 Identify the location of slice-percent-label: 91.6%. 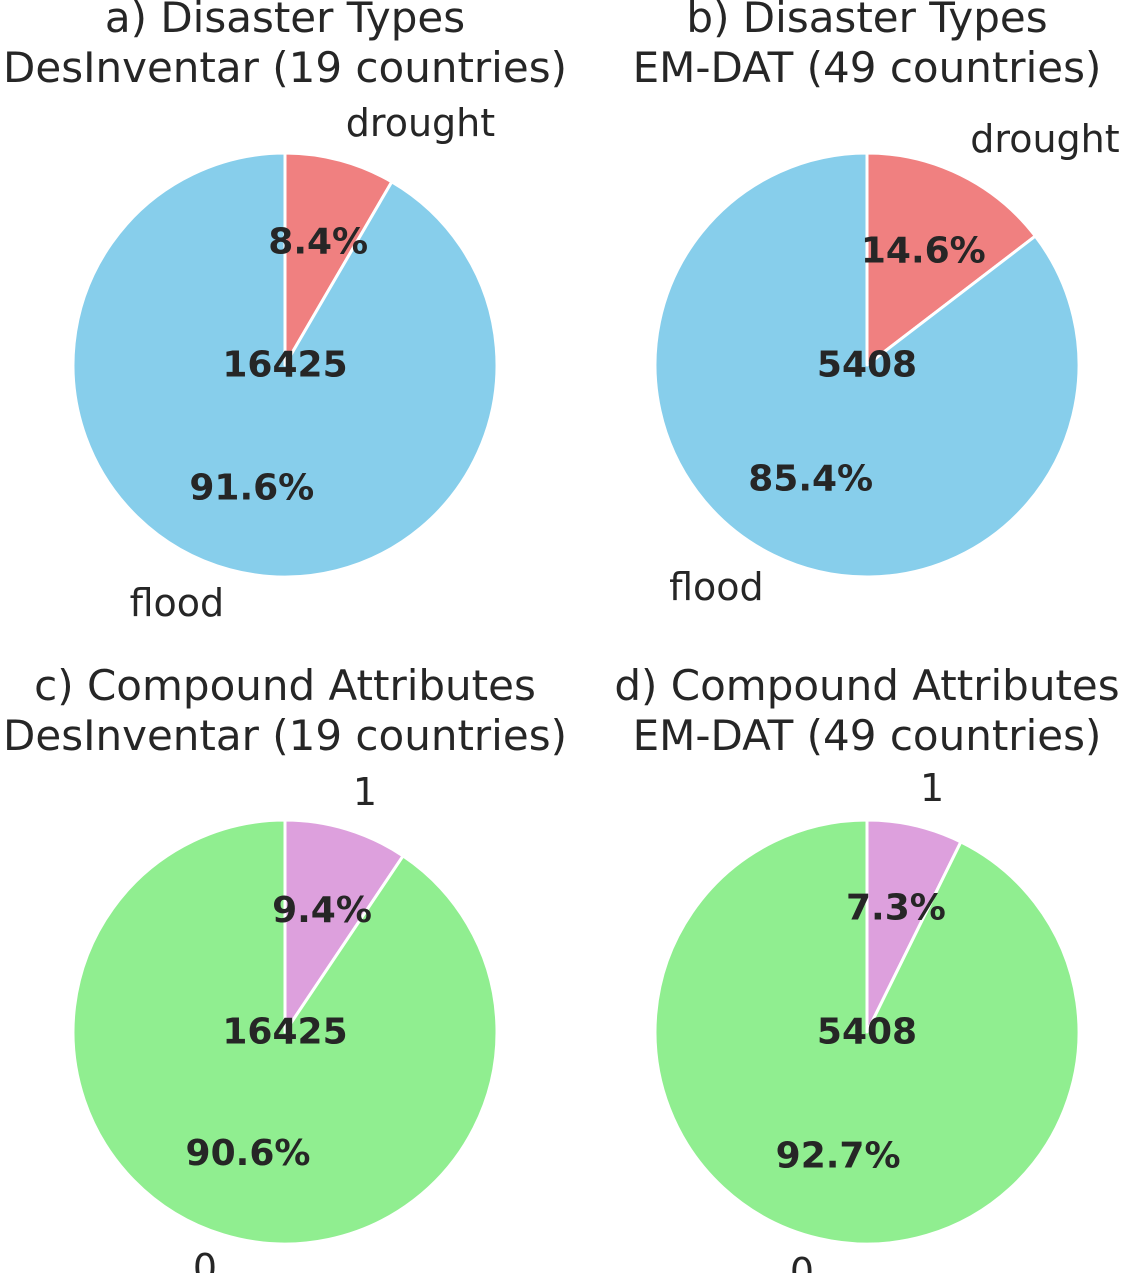
(251, 487).